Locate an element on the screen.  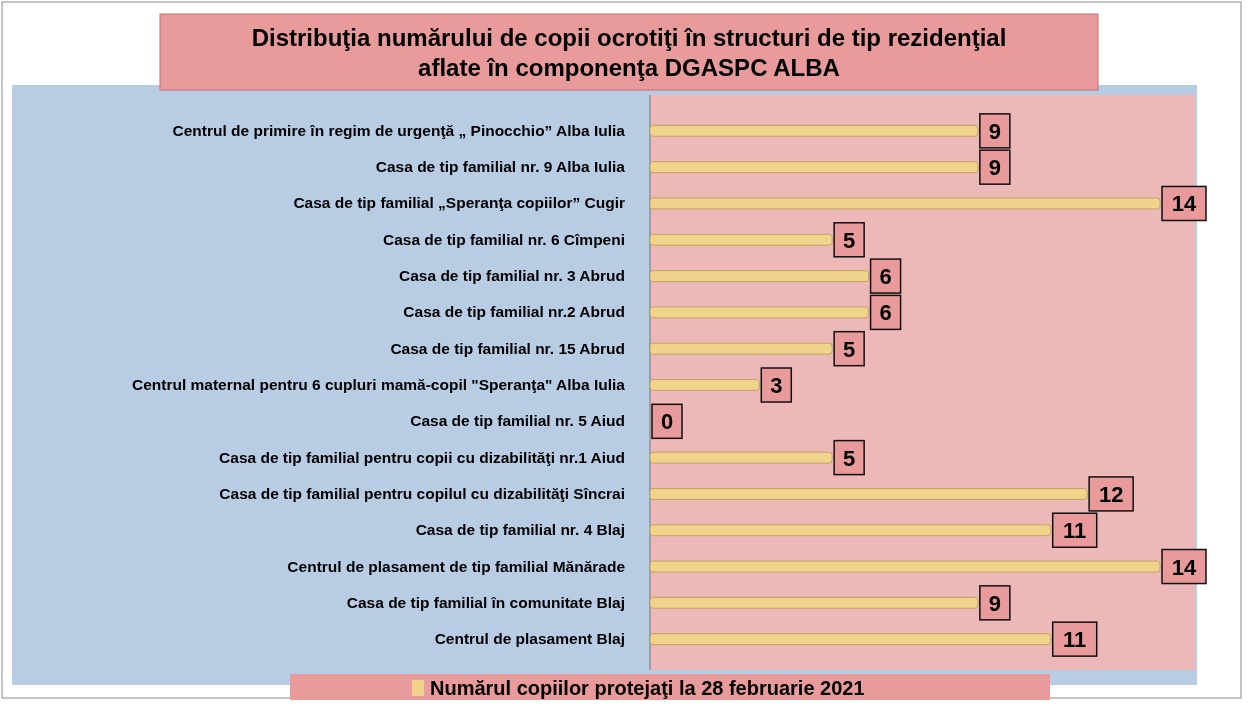
y-tick-label: Centrul de plasament Blaj is located at coordinates (529, 639).